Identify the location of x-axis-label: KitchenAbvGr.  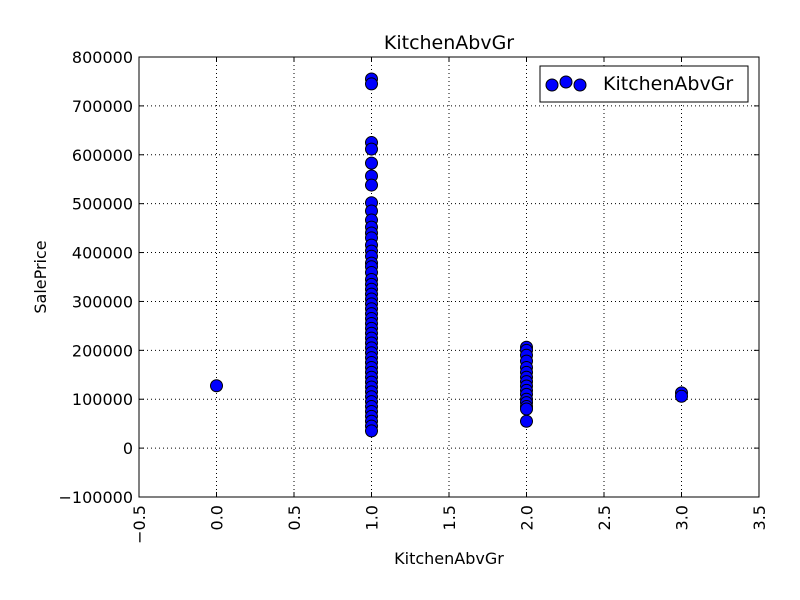
(449, 558).